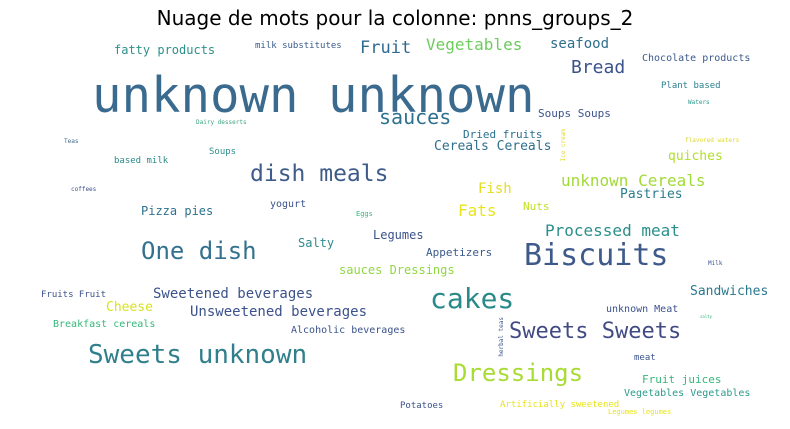 This screenshot has width=790, height=429. What do you see at coordinates (364, 214) in the screenshot?
I see `word: Eggs` at bounding box center [364, 214].